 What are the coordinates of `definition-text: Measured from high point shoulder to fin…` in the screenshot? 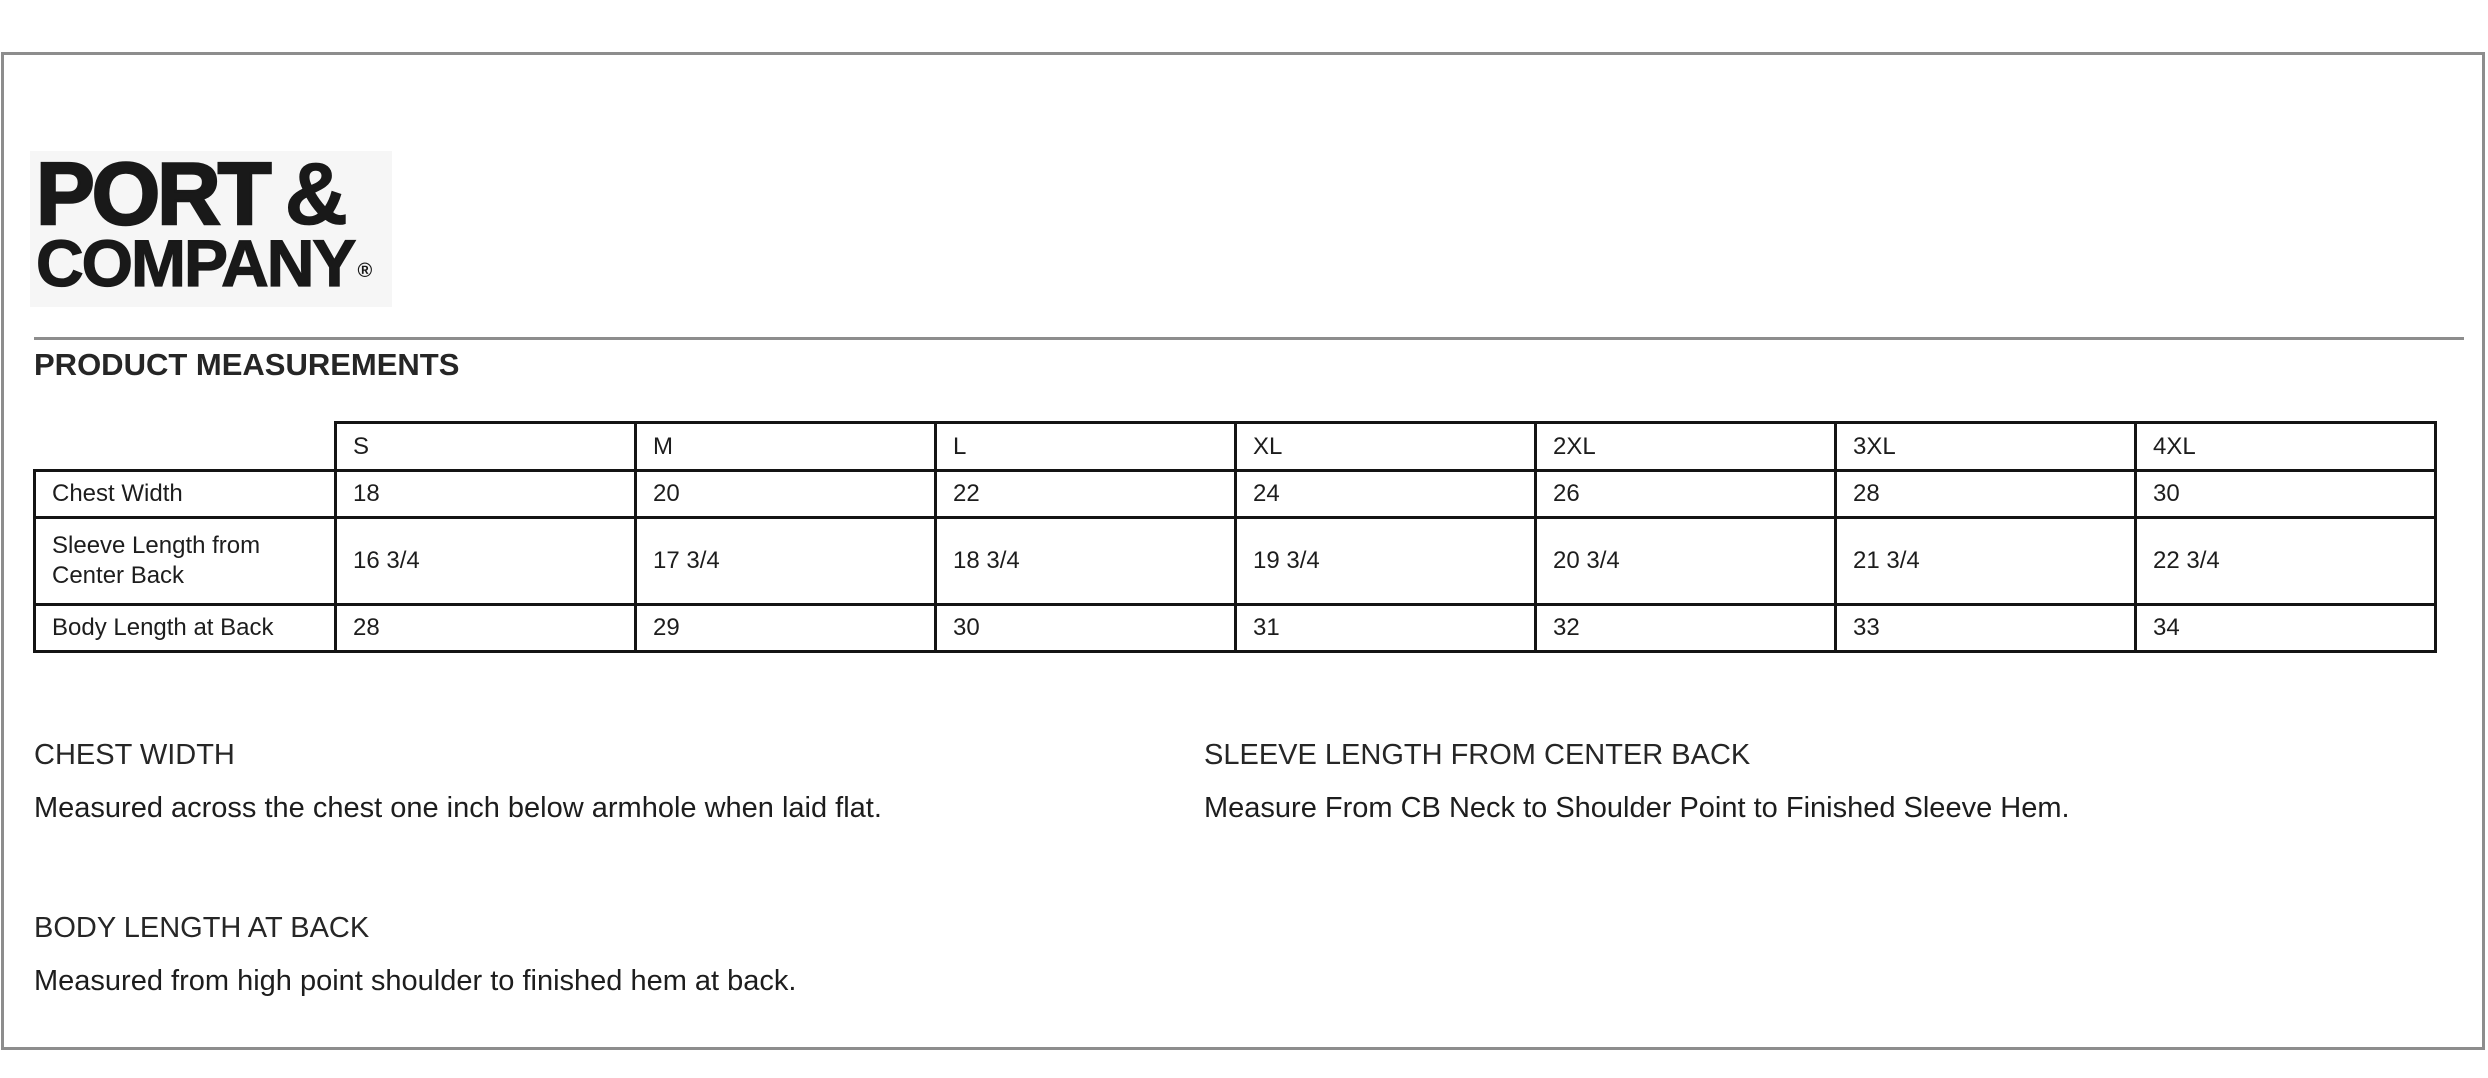 It's located at (415, 981).